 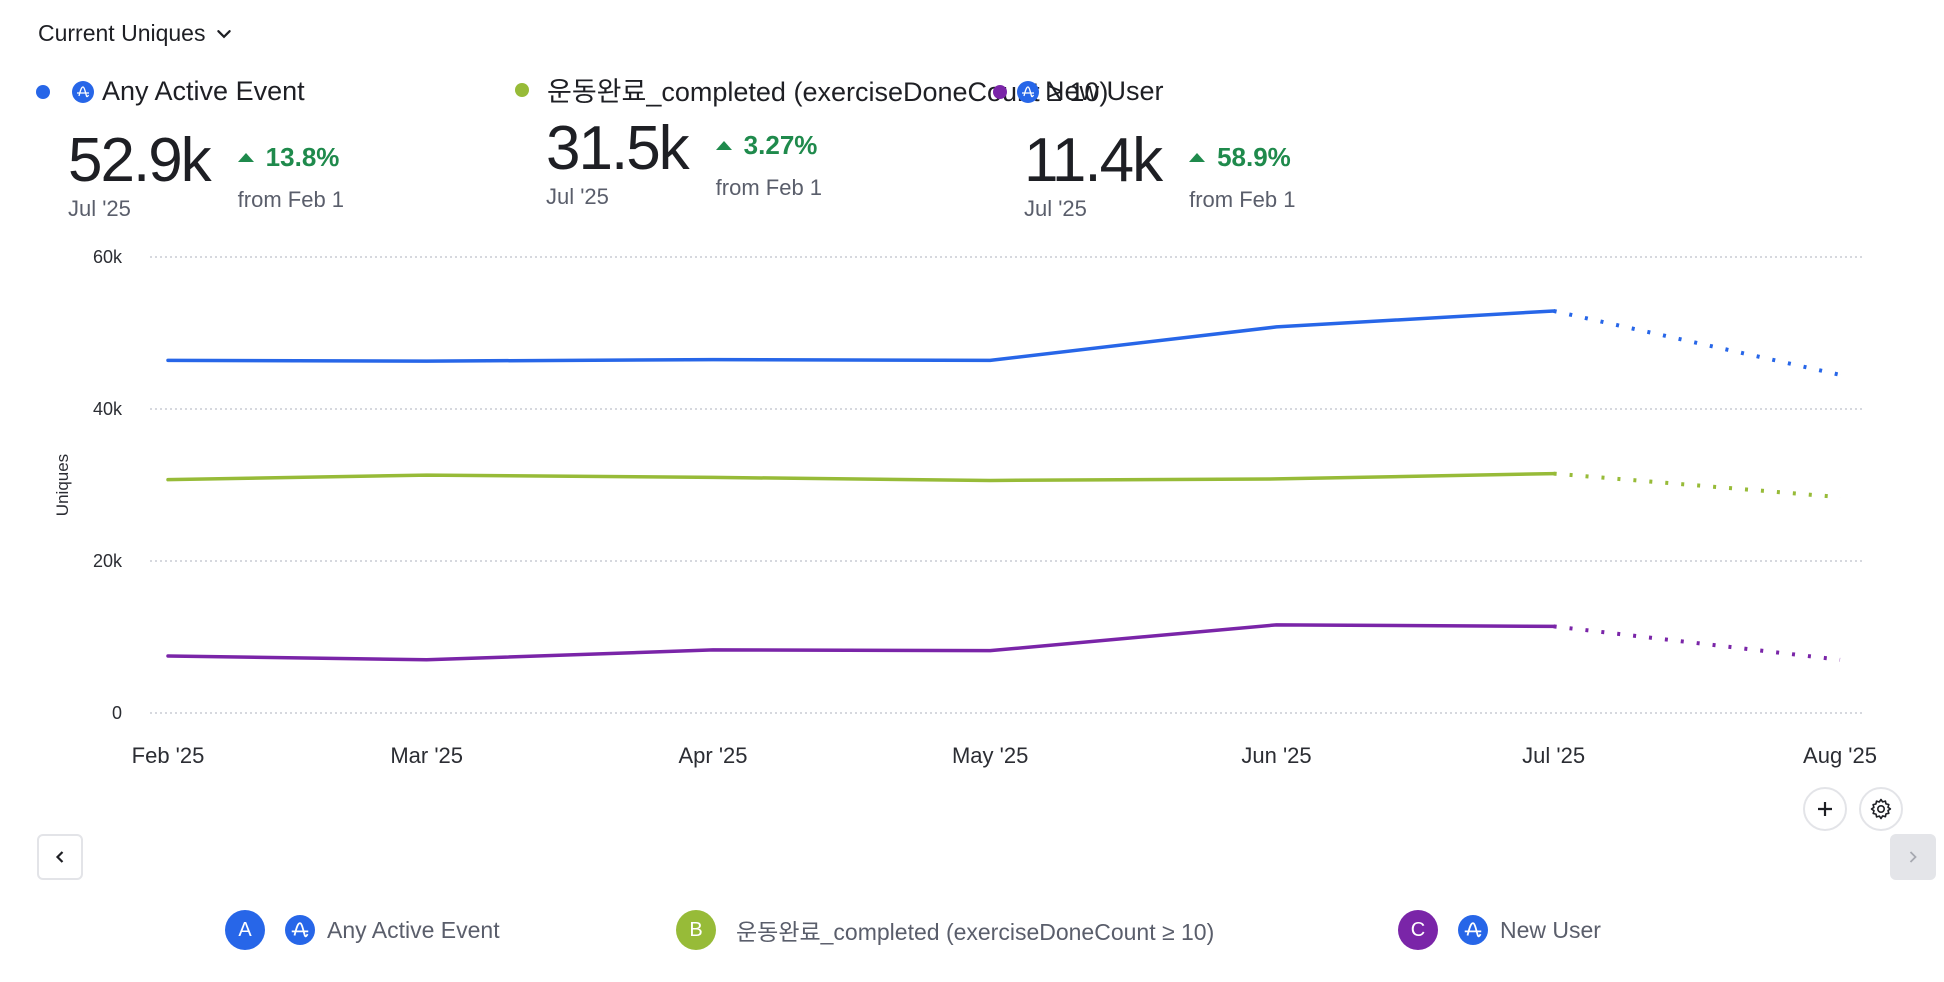 I want to click on series-badge: A, so click(x=245, y=930).